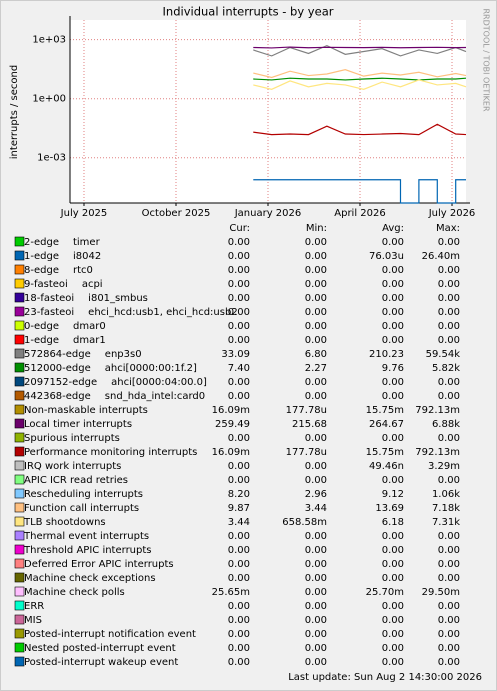  Describe the element at coordinates (446, 508) in the screenshot. I see `legend-value: 7.18k` at that location.